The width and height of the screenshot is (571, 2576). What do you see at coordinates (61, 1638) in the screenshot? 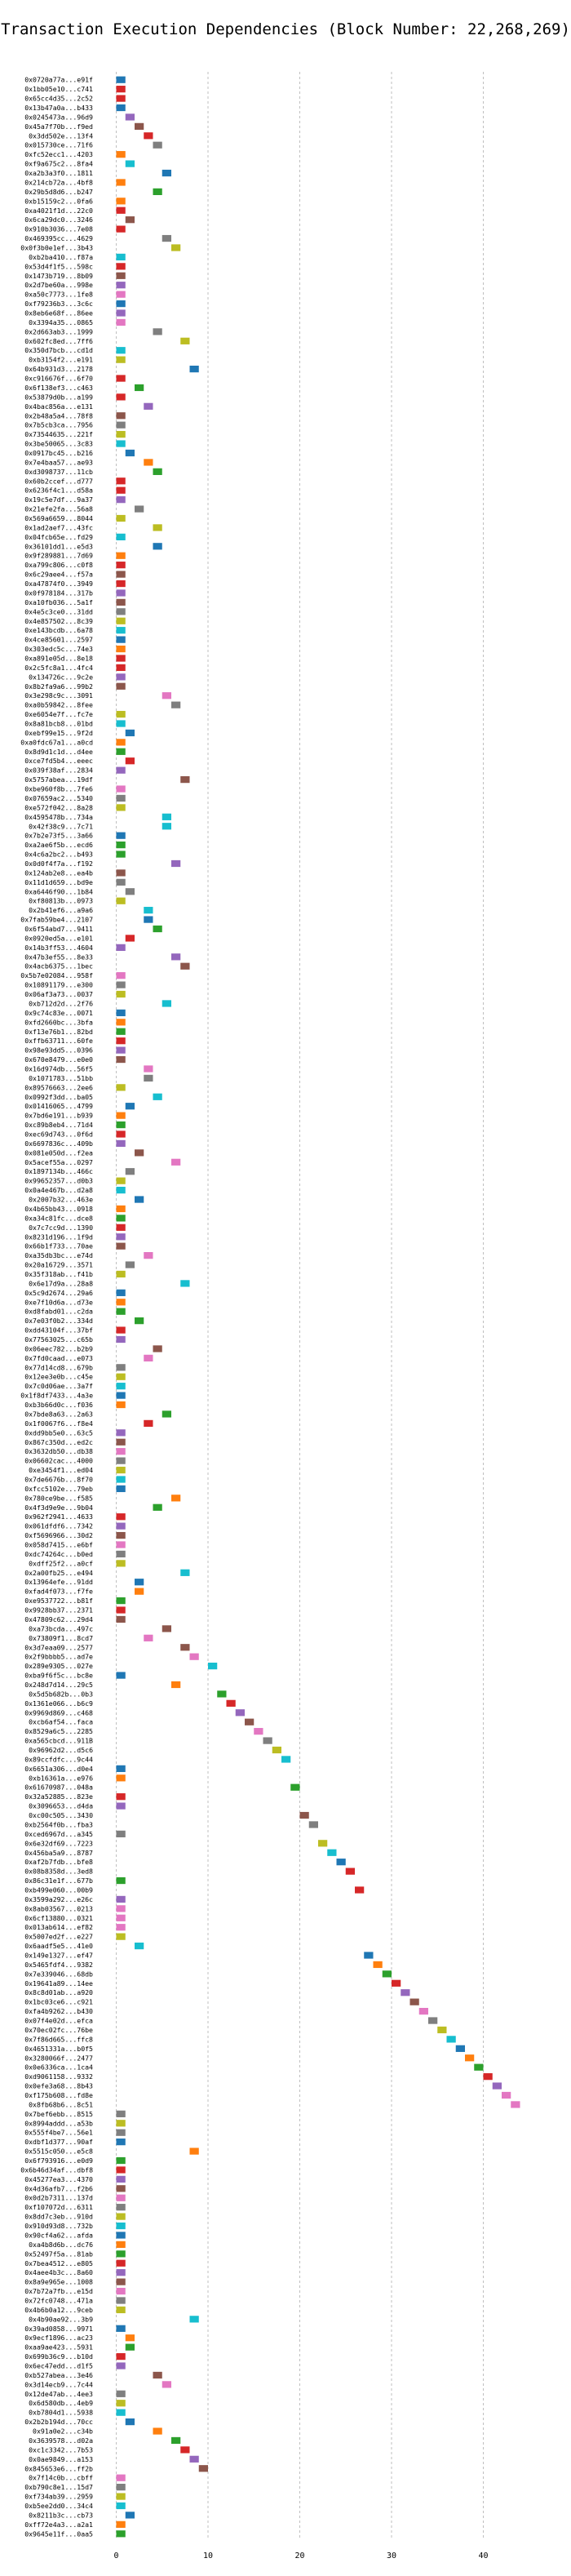
I see `y-tick-label: 0x73809f1...8cd7` at bounding box center [61, 1638].